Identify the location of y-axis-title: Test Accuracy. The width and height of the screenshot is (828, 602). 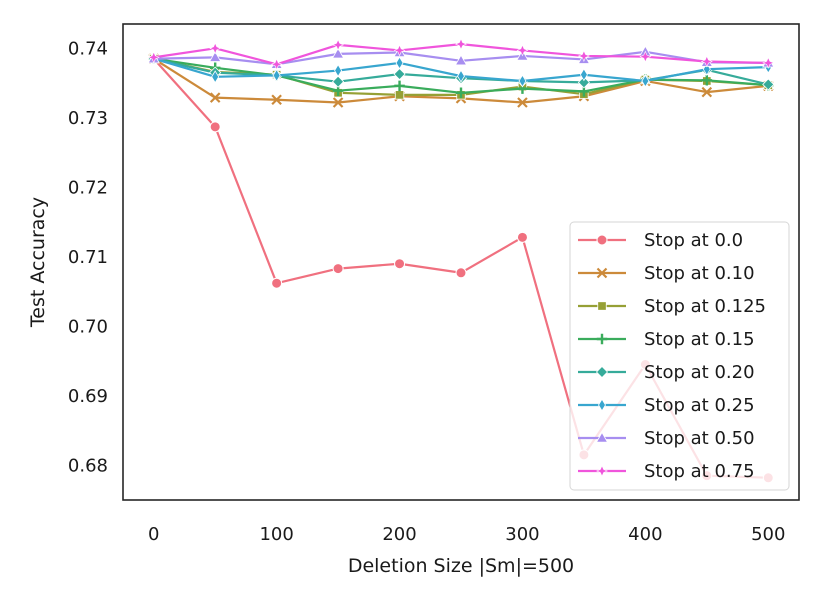
(38, 262).